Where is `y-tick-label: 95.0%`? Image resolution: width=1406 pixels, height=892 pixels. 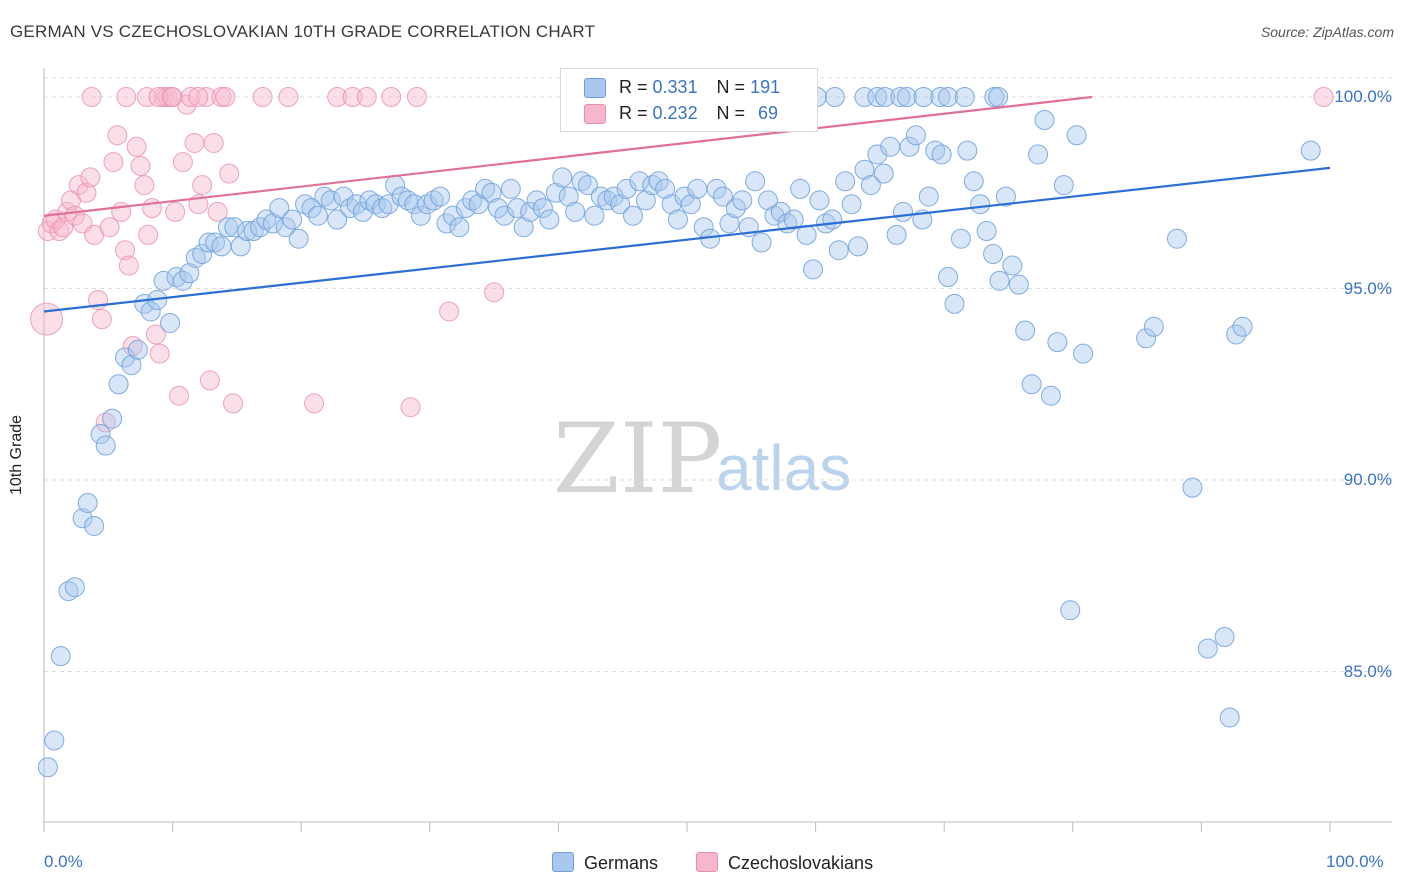
y-tick-label: 95.0% is located at coordinates (1367, 288).